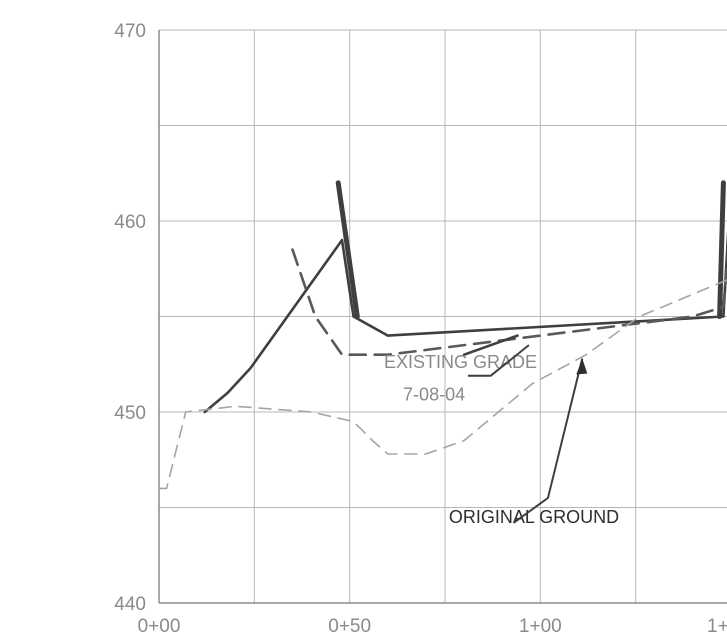  What do you see at coordinates (548, 441) in the screenshot?
I see `leader-original-ground` at bounding box center [548, 441].